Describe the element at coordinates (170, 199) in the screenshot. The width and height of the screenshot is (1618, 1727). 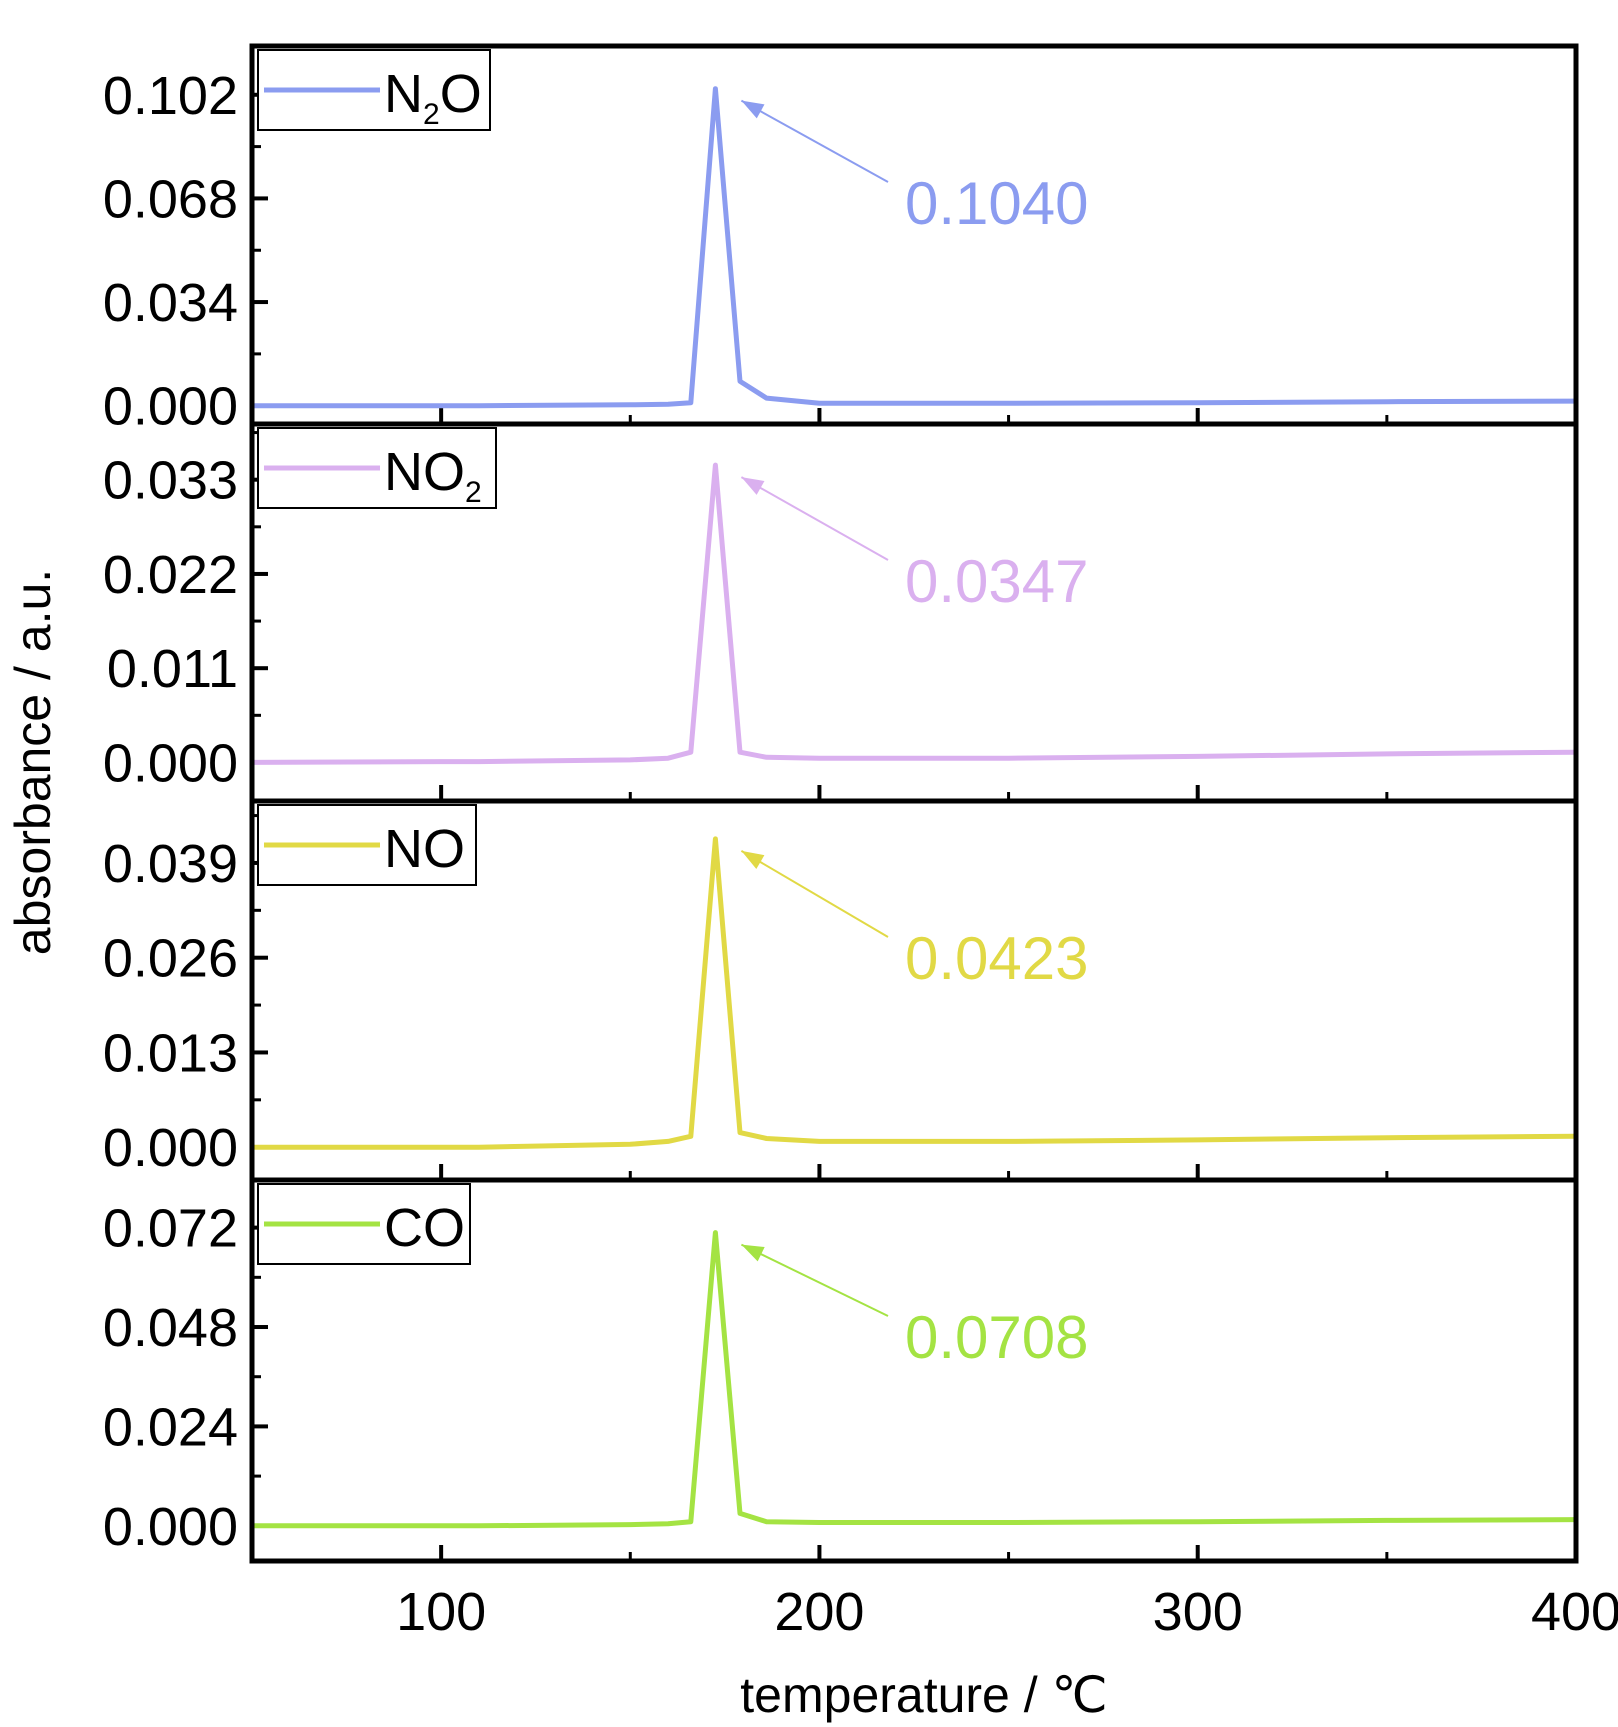
I see `y-tick-label: 0.068` at that location.